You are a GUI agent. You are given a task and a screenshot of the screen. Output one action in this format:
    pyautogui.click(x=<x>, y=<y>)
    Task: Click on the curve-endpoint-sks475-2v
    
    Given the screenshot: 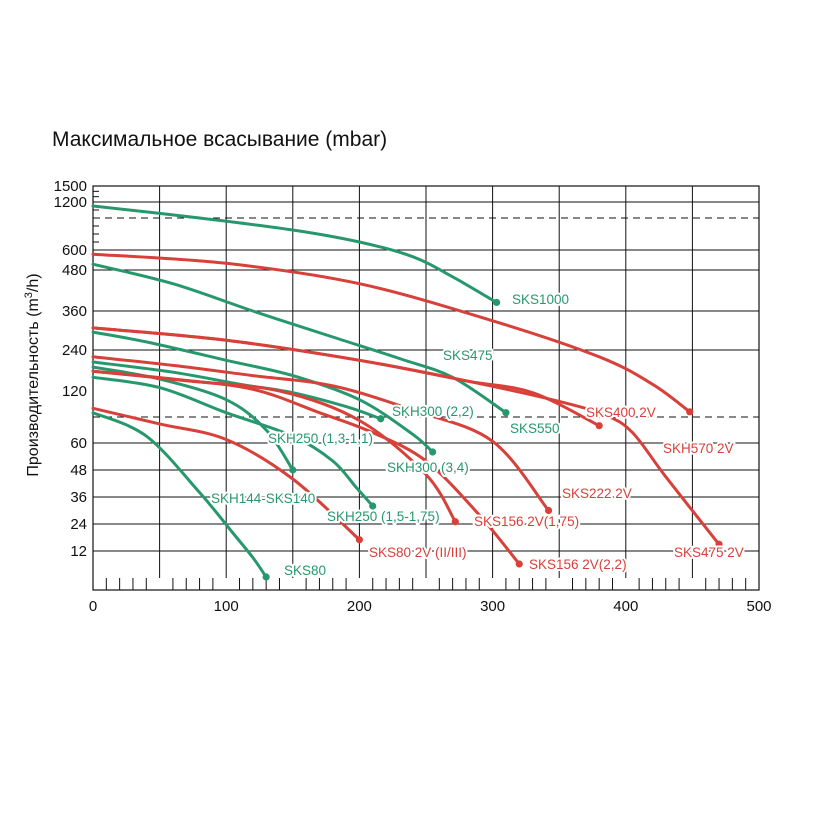 What is the action you would take?
    pyautogui.click(x=719, y=544)
    